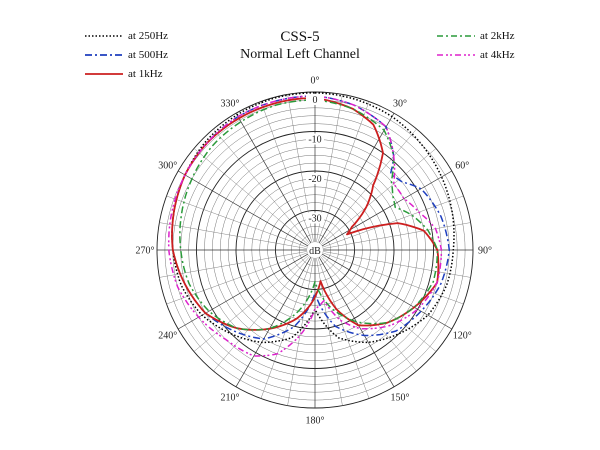 This screenshot has height=450, width=600. I want to click on legend-swatch-500hz, so click(104, 54).